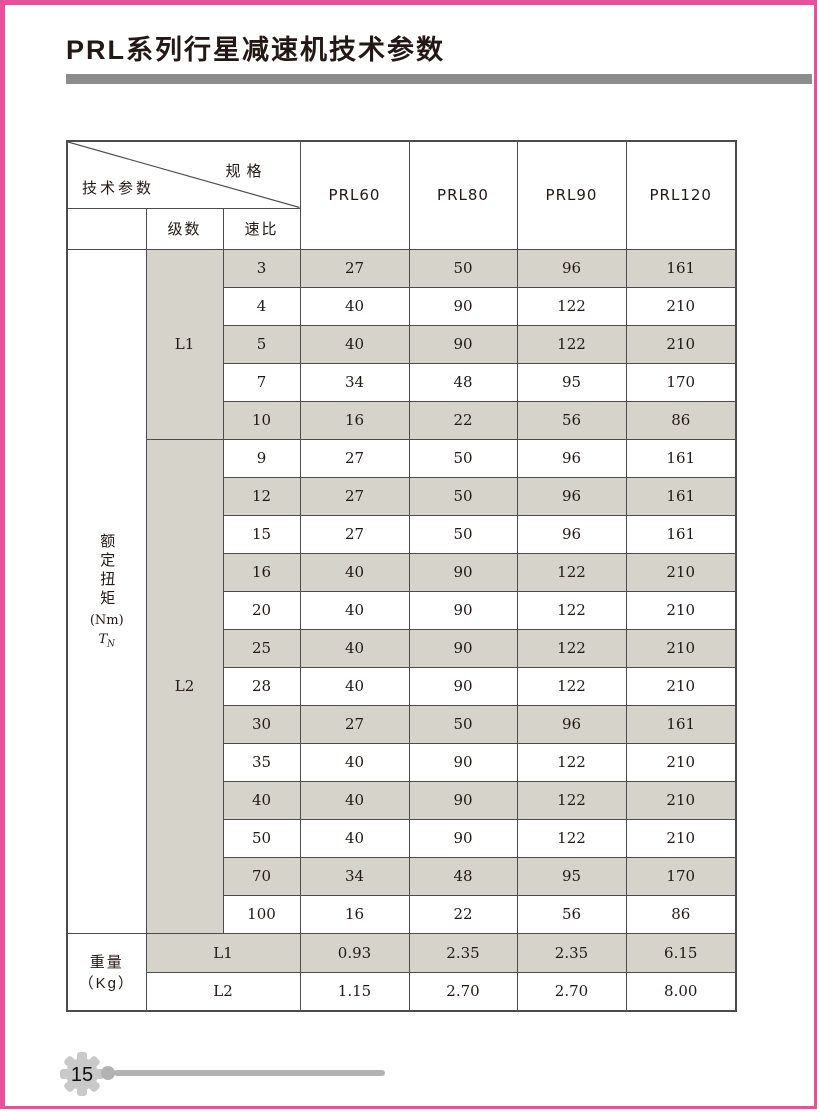  Describe the element at coordinates (261, 382) in the screenshot. I see `ratio-cell: 7` at that location.